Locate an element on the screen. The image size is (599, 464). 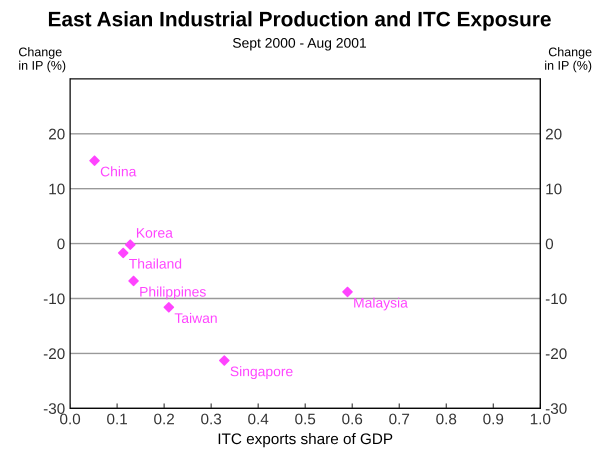
x-tick-label: 0.0 is located at coordinates (70, 419).